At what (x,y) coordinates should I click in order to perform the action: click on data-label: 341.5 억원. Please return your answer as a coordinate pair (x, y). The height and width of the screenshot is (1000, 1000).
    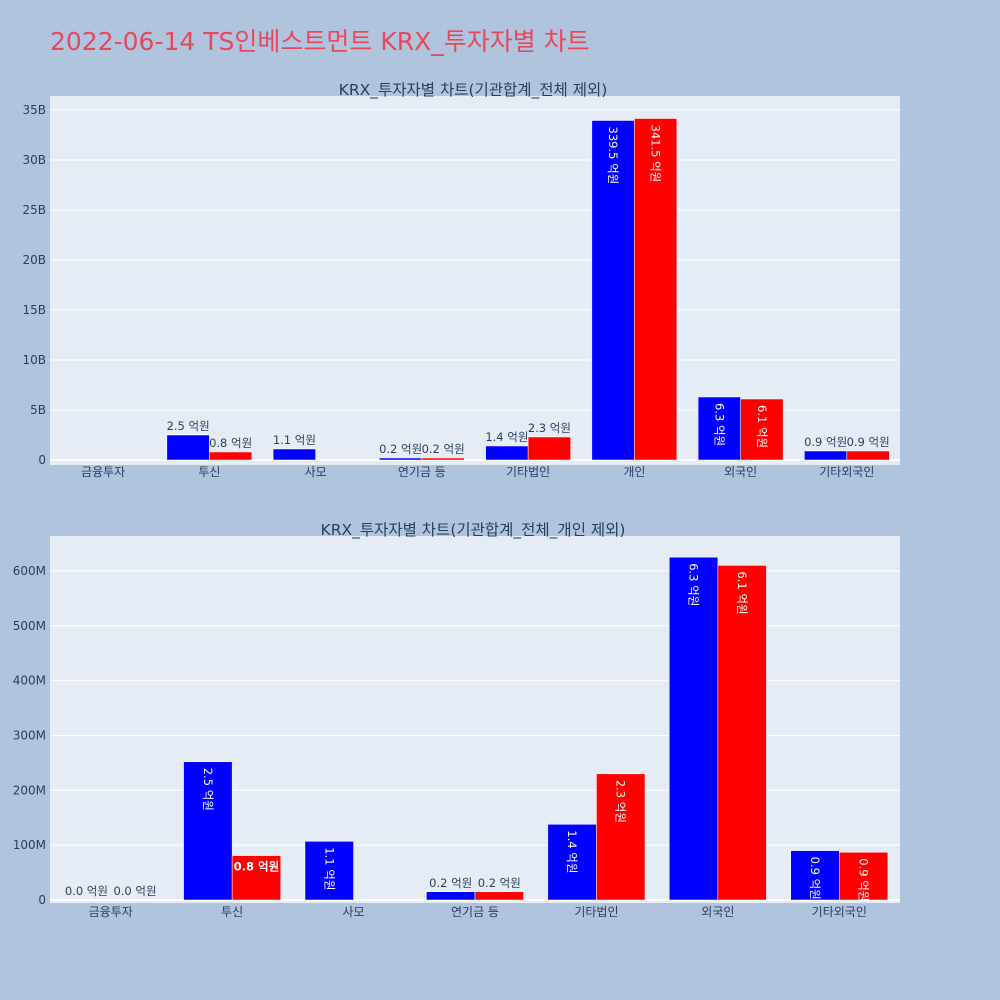
    Looking at the image, I should click on (656, 154).